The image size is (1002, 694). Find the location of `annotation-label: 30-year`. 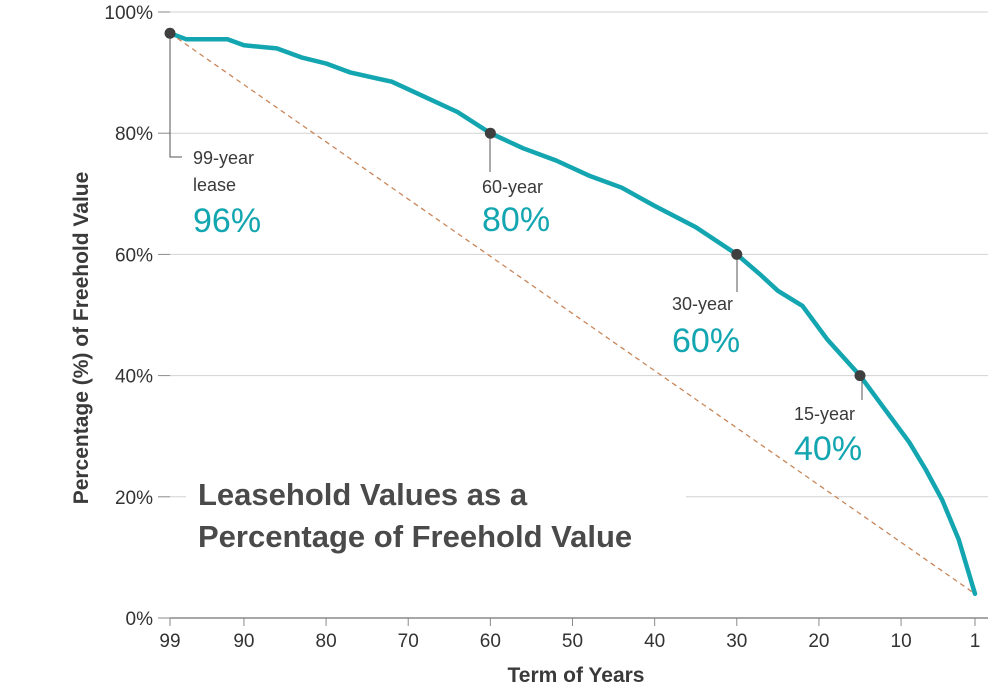

annotation-label: 30-year is located at coordinates (702, 304).